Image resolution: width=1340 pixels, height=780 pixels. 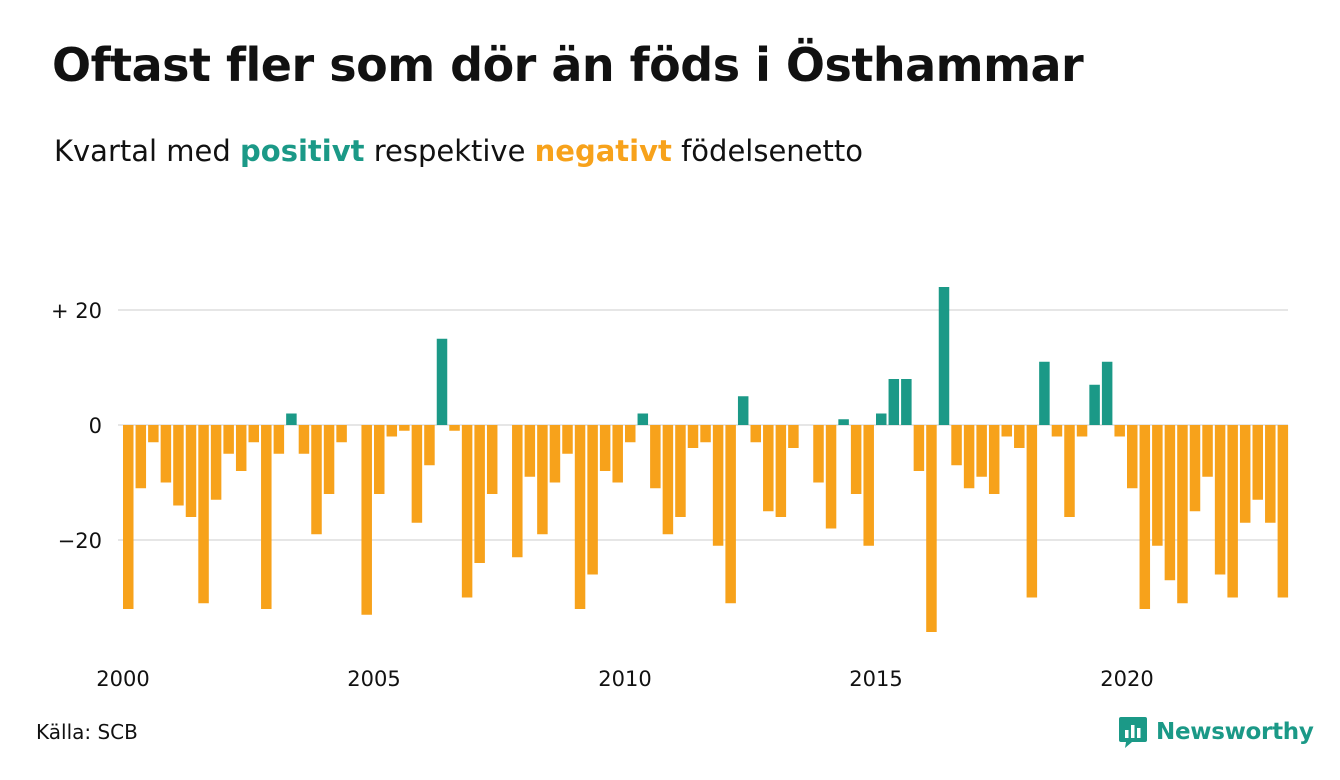 I want to click on chart-title: Oftast fler som dör än föds i Östhammar, so click(x=568, y=65).